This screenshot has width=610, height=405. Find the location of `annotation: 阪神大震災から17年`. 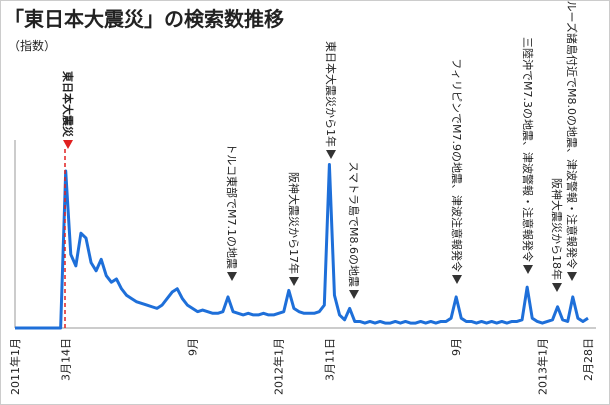

annotation: 阪神大震災から17年 is located at coordinates (294, 223).